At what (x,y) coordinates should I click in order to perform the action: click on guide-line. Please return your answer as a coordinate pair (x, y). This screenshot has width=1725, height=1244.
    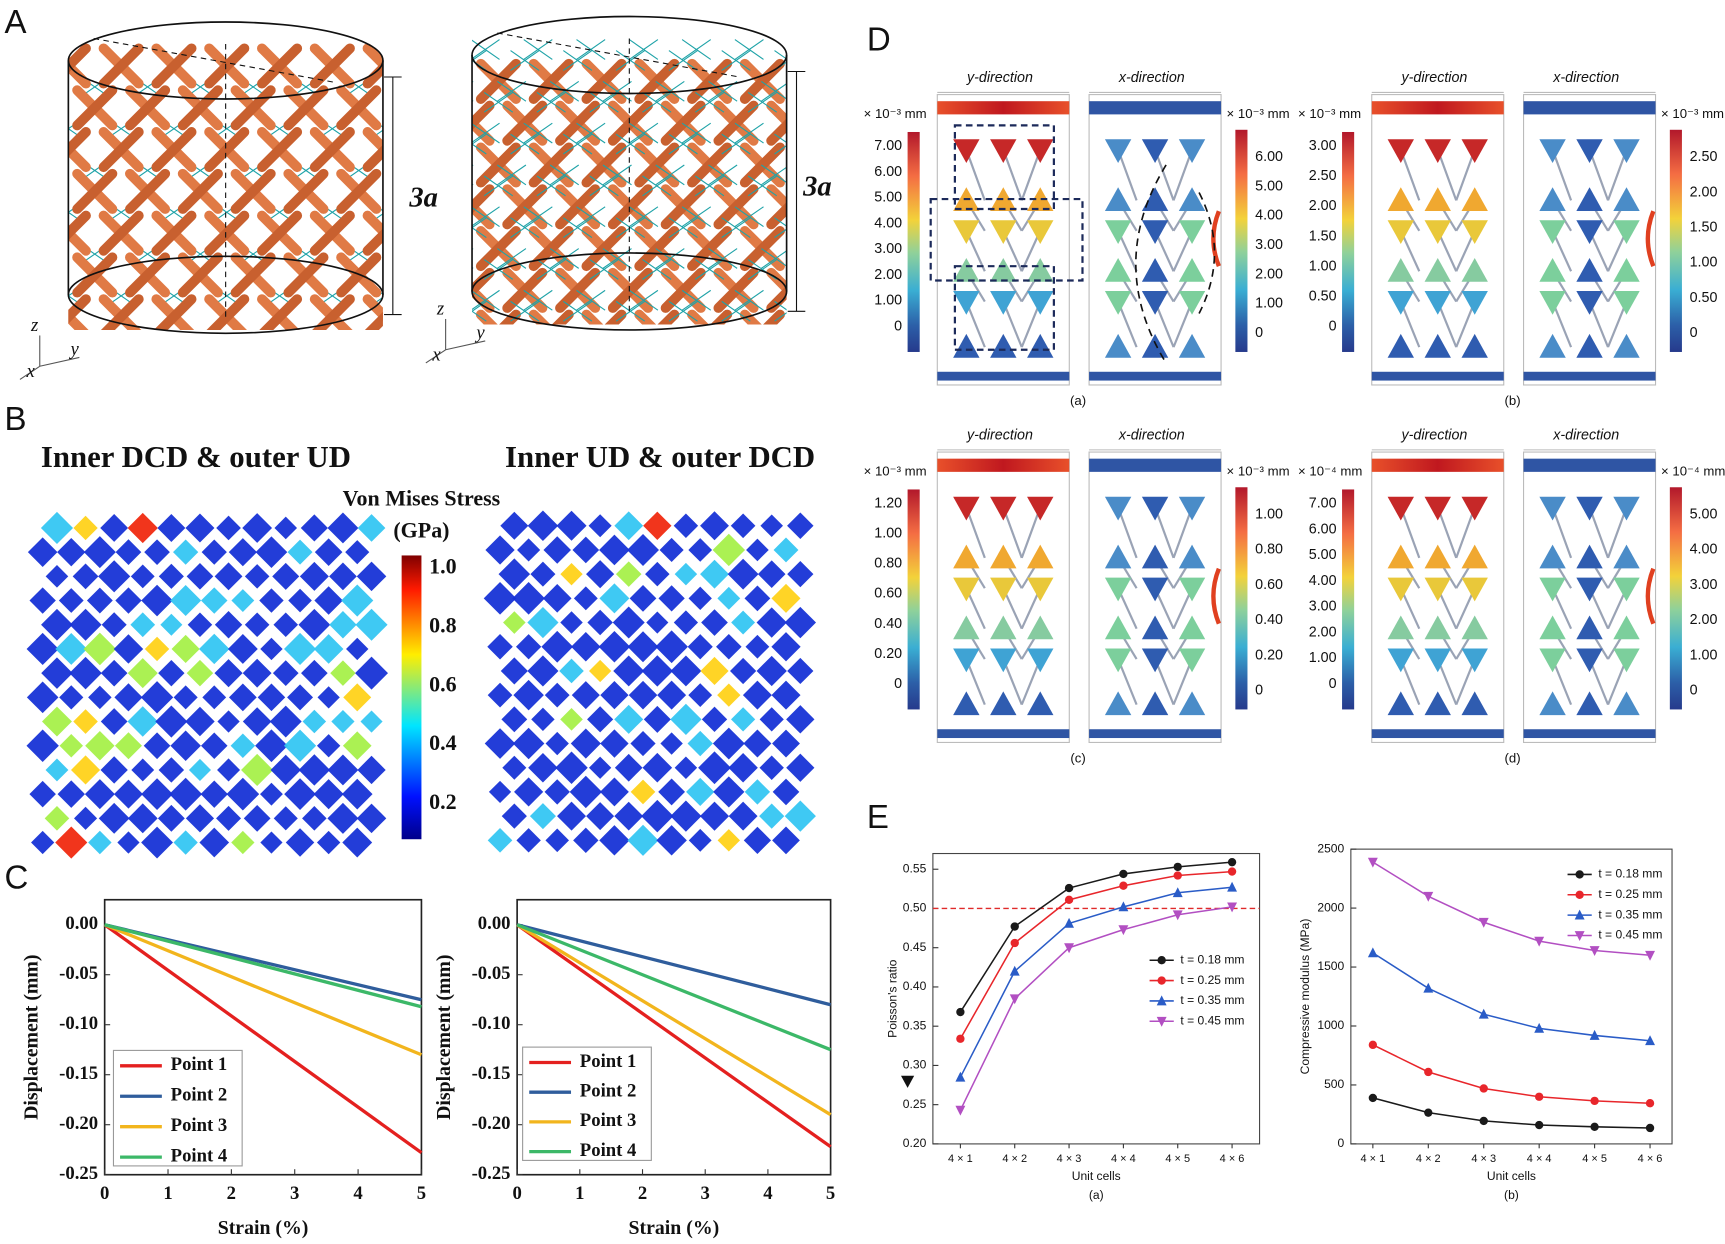
    Looking at the image, I should click on (214, 60).